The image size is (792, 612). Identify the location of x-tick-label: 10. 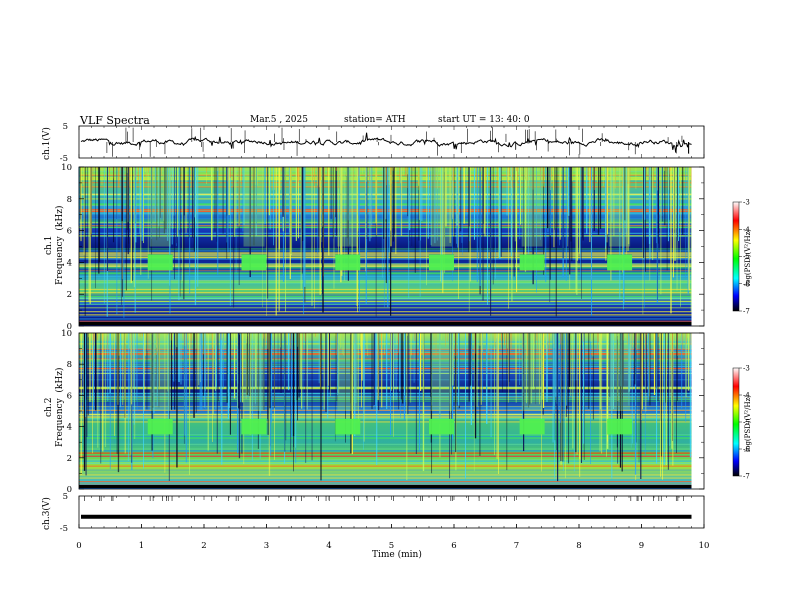
(704, 546).